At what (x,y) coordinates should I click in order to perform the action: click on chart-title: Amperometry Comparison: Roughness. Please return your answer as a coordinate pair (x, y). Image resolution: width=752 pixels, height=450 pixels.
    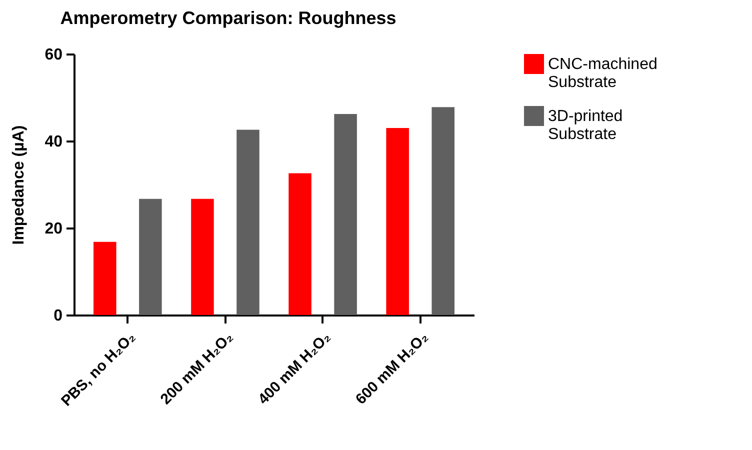
    Looking at the image, I should click on (228, 18).